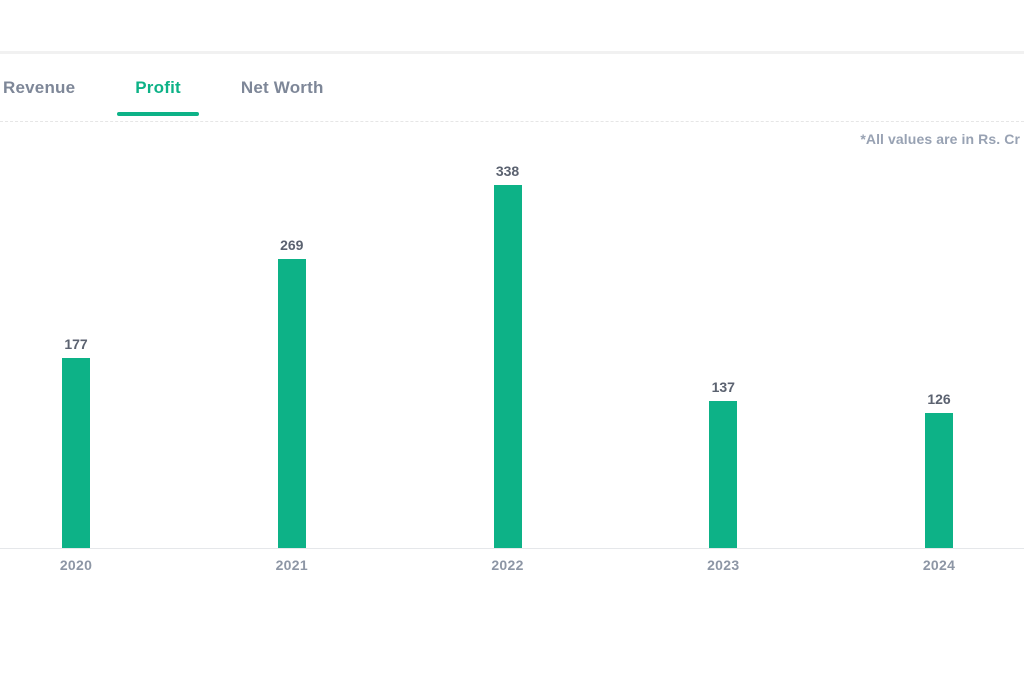  I want to click on bar-value-label: 137, so click(723, 387).